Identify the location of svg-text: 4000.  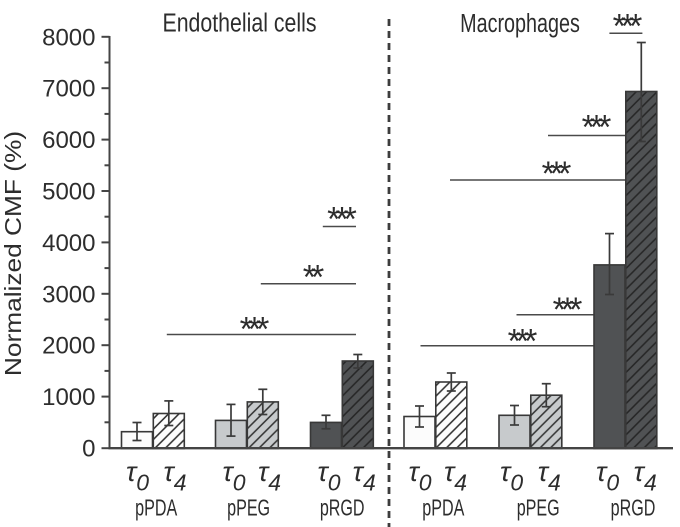
(68, 243).